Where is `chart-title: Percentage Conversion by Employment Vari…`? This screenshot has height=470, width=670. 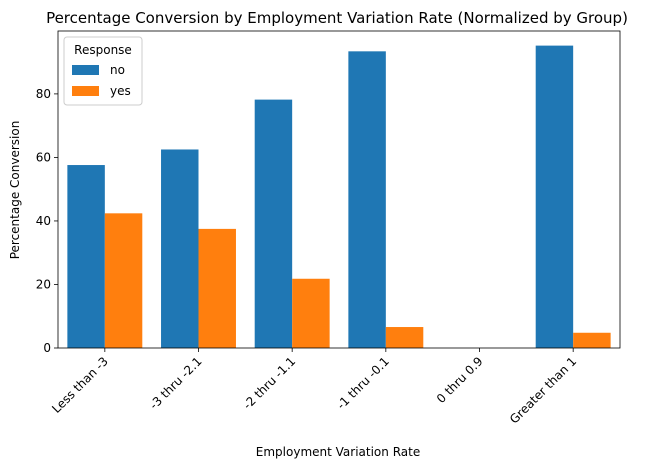 chart-title: Percentage Conversion by Employment Vari… is located at coordinates (337, 18).